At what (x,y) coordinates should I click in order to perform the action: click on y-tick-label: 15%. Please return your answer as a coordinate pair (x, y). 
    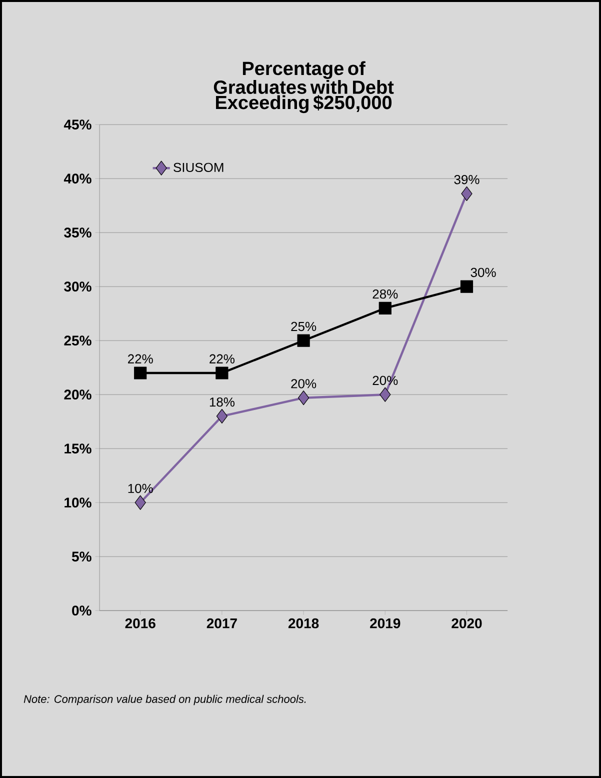
    Looking at the image, I should click on (78, 449).